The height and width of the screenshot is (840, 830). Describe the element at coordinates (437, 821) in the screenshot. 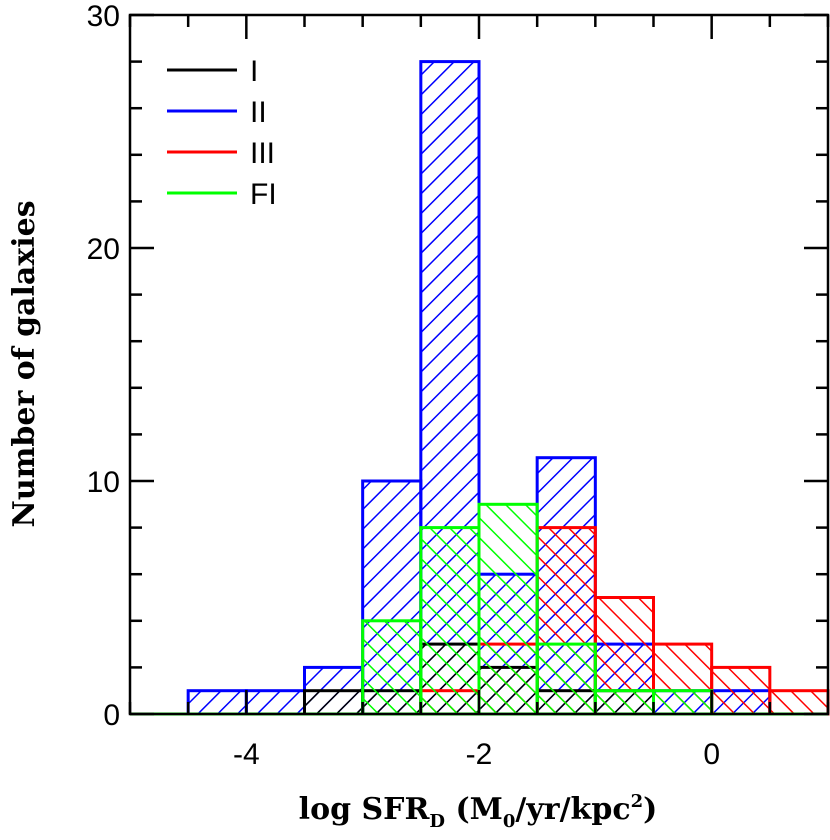

I see `x-axis-title-sub: D` at that location.